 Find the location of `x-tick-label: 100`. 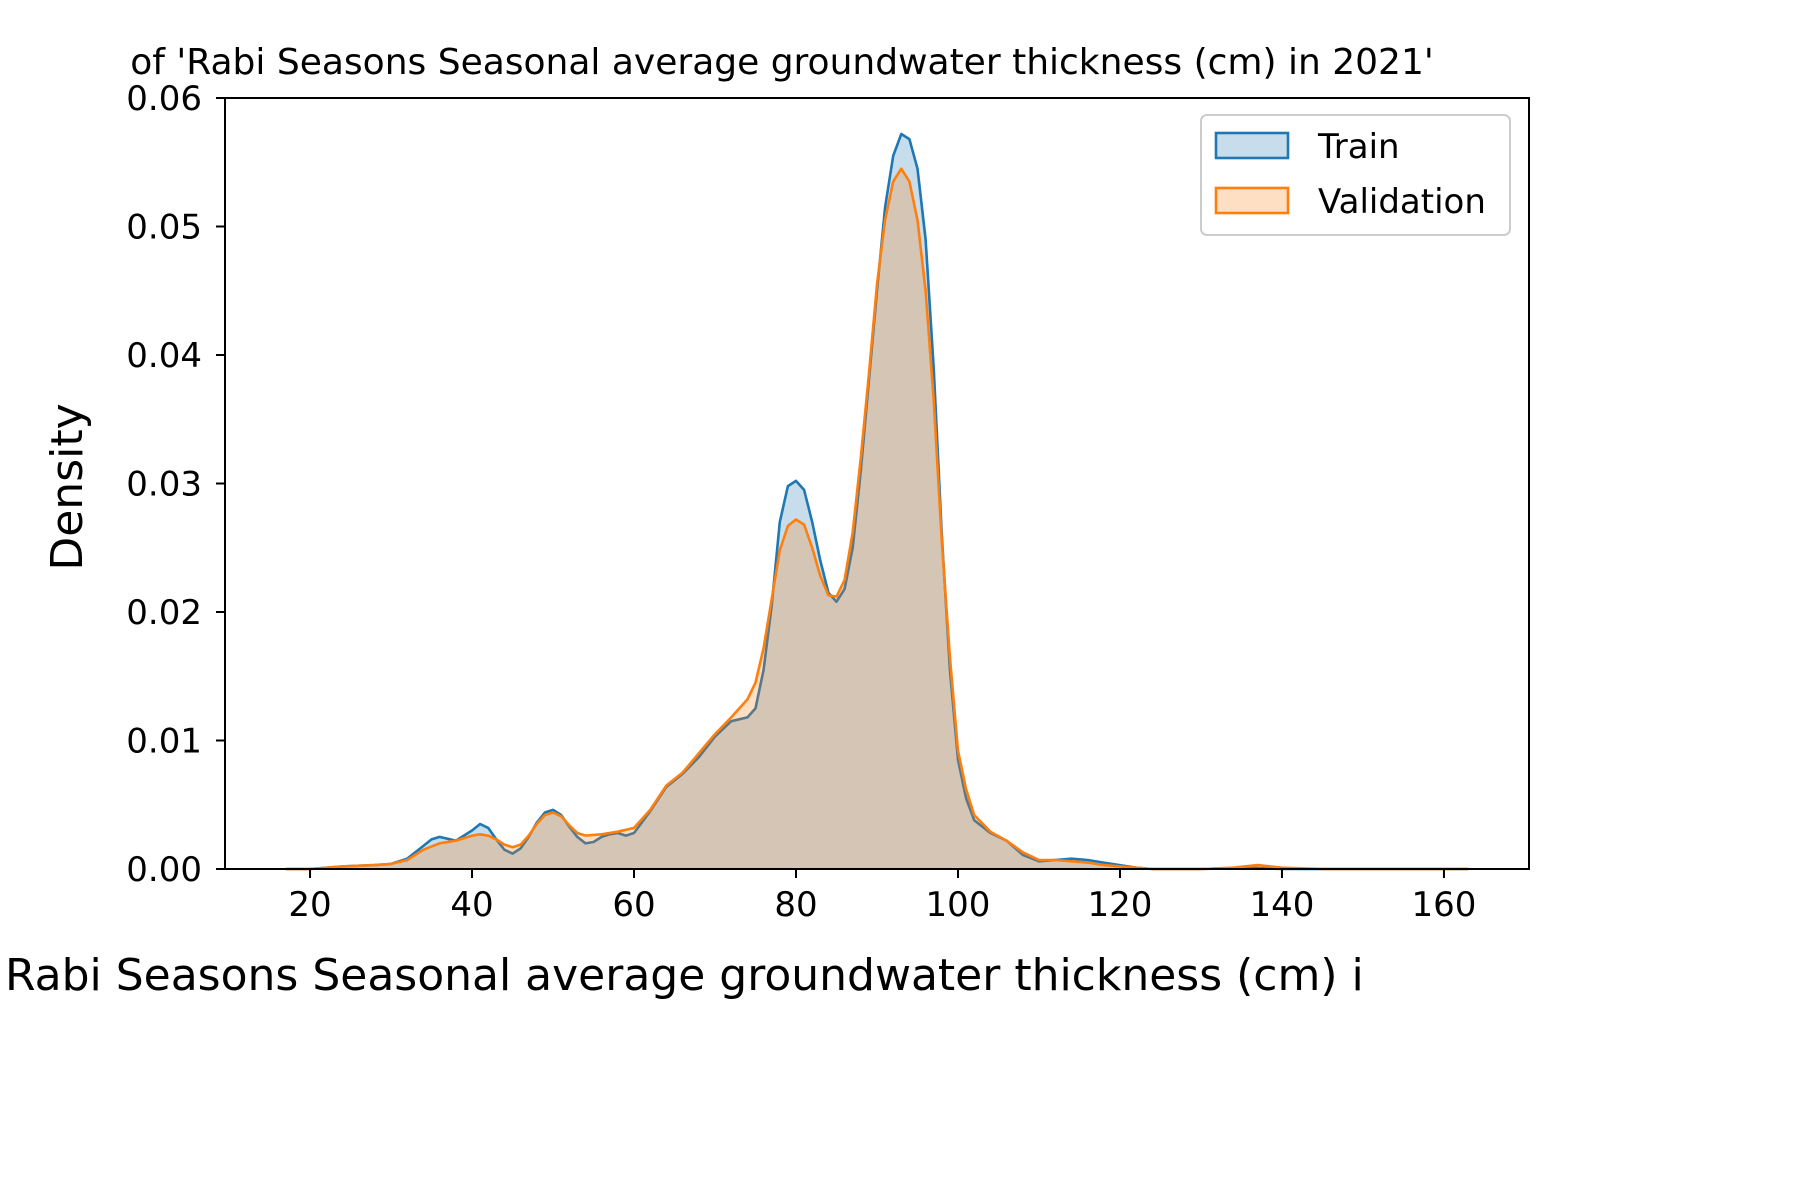

x-tick-label: 100 is located at coordinates (958, 905).